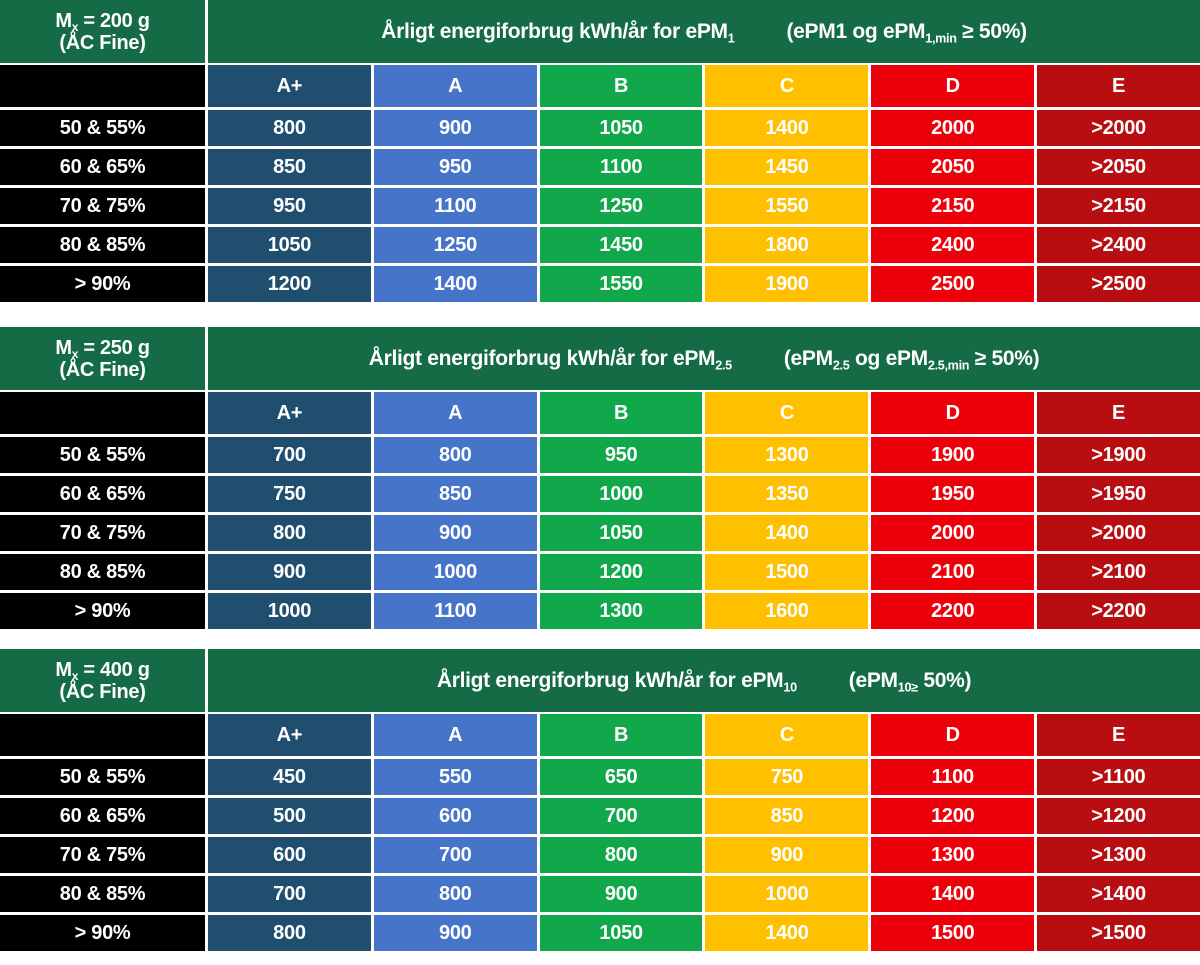 The height and width of the screenshot is (965, 1200). What do you see at coordinates (114, 669) in the screenshot?
I see `text-segment: = 400 g` at bounding box center [114, 669].